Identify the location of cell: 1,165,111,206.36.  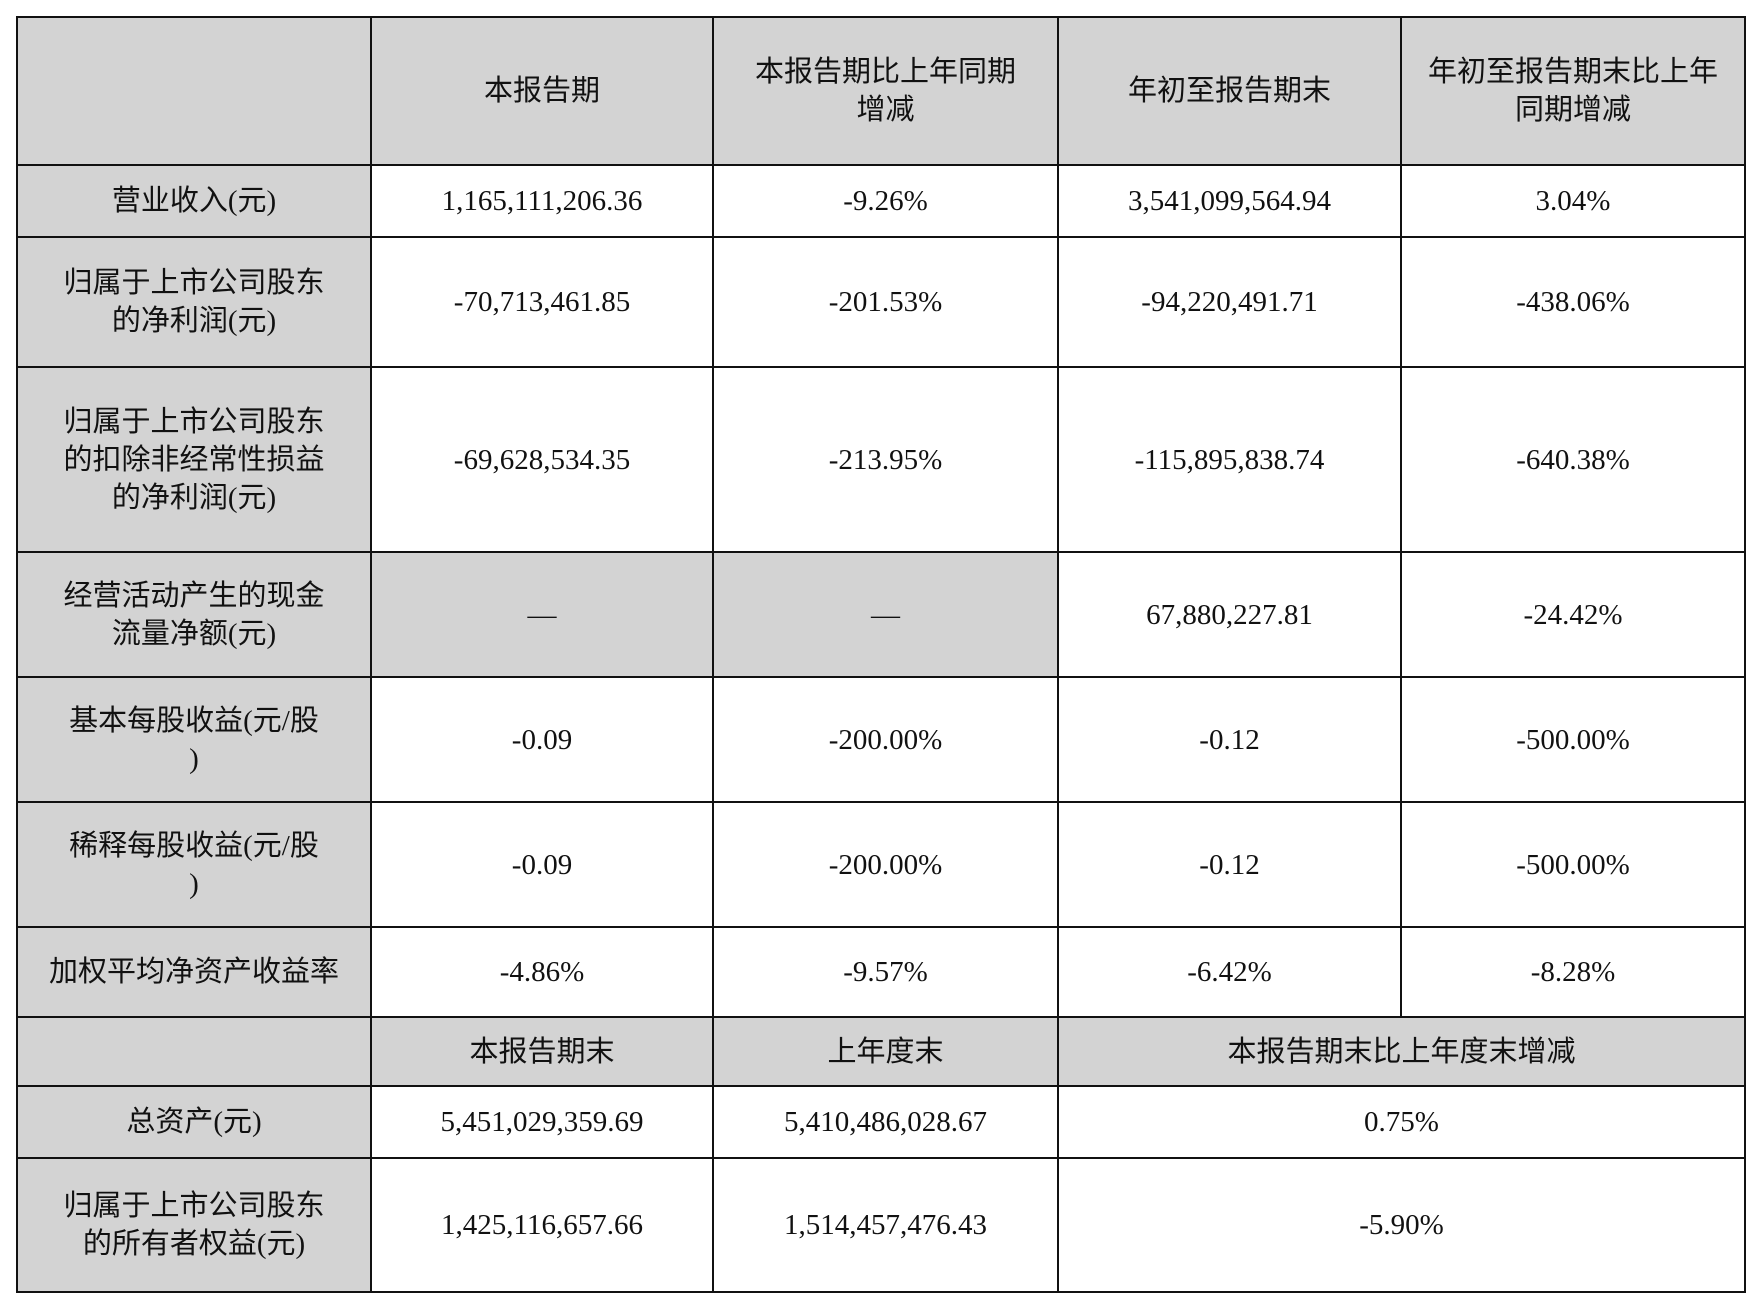
(542, 201).